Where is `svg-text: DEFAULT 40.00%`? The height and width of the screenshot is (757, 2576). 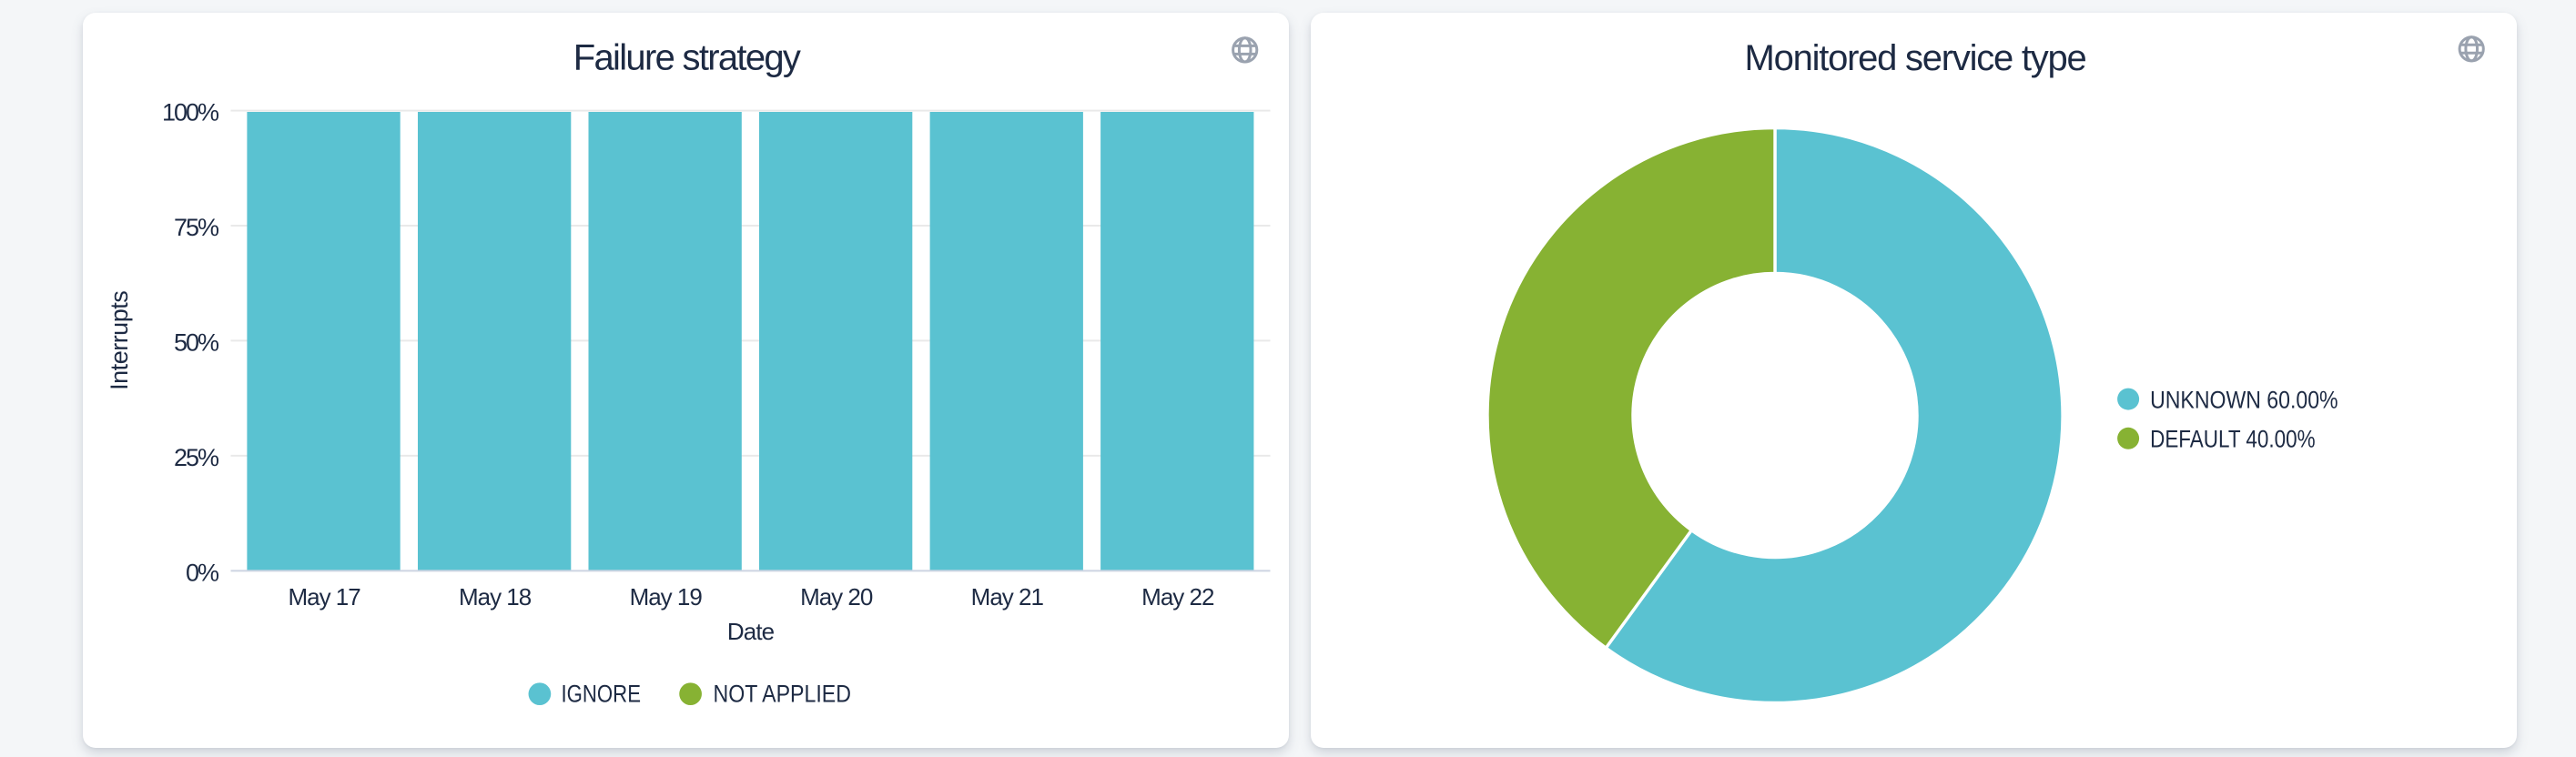
svg-text: DEFAULT 40.00% is located at coordinates (2233, 440).